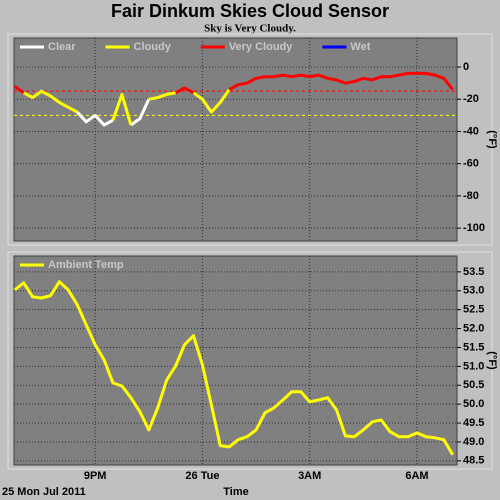 Image resolution: width=500 pixels, height=500 pixels. I want to click on y-tick-label: -80, so click(471, 196).